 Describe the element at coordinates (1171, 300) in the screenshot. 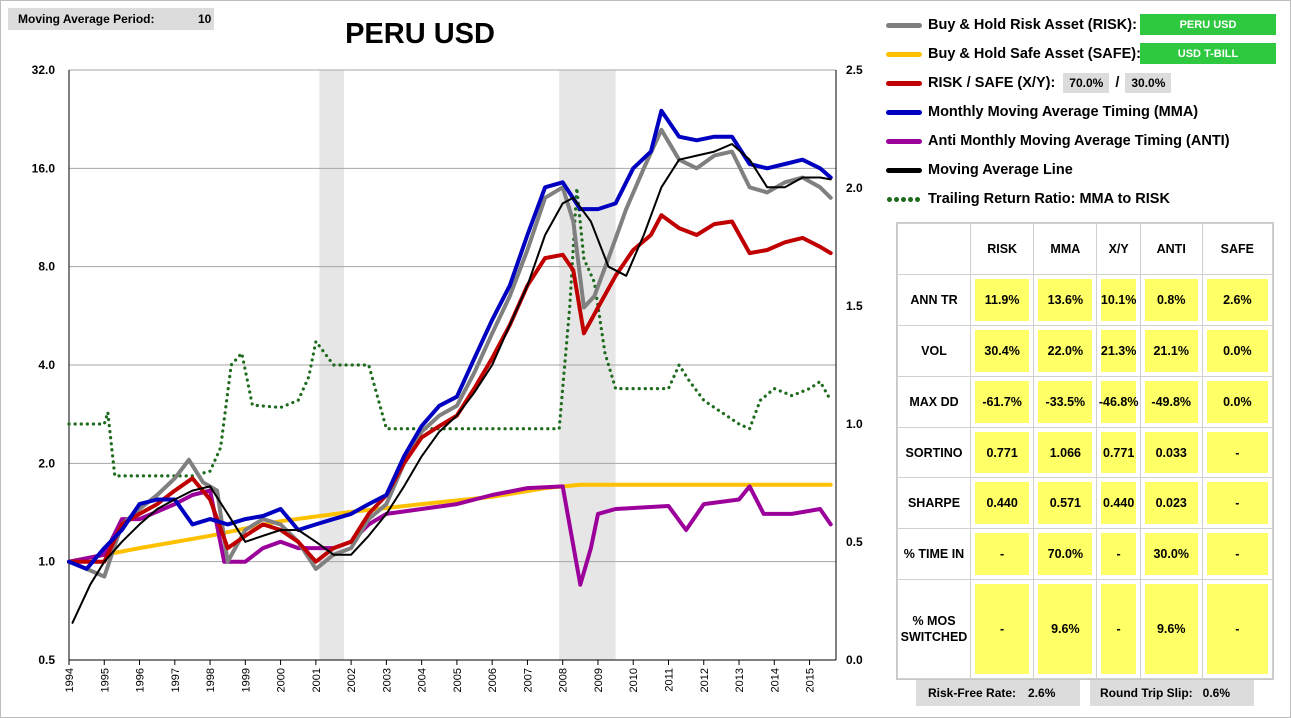

I see `stats-value: 0.8%` at that location.